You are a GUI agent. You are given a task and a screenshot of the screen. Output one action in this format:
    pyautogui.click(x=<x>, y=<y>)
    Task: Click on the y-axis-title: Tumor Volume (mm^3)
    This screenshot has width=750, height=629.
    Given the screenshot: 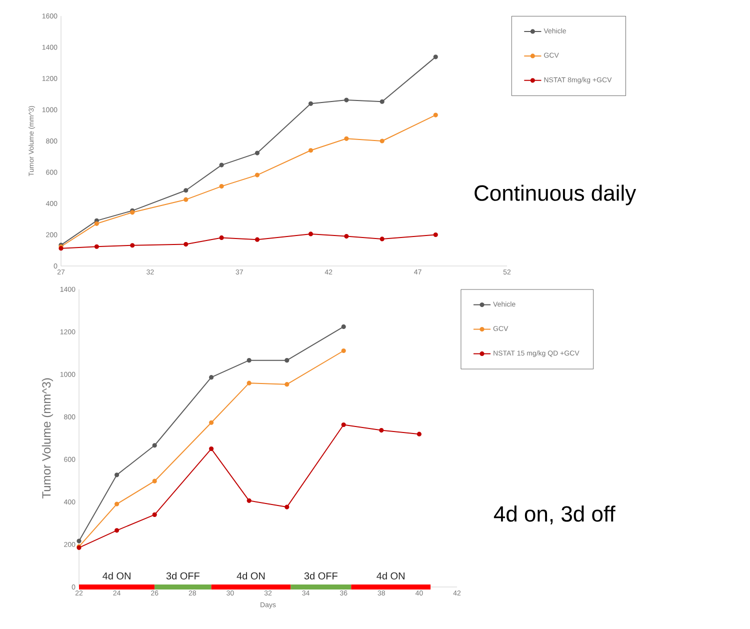 What is the action you would take?
    pyautogui.click(x=48, y=438)
    